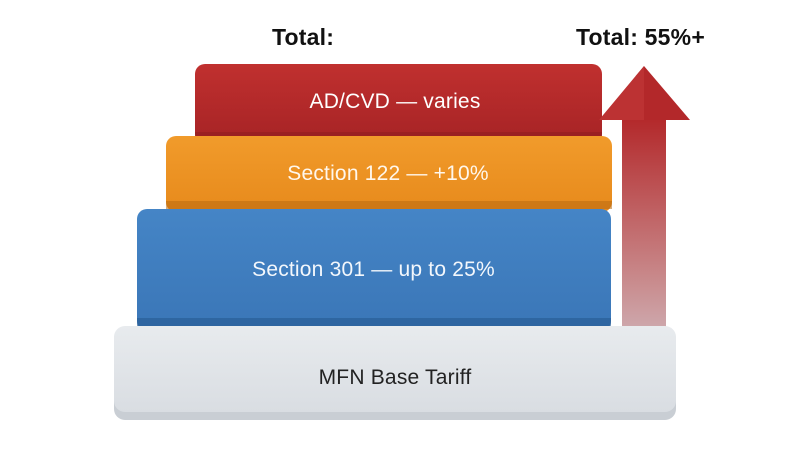 The height and width of the screenshot is (450, 800). I want to click on layer-adcvd-label: AD/CVD — varies, so click(395, 101).